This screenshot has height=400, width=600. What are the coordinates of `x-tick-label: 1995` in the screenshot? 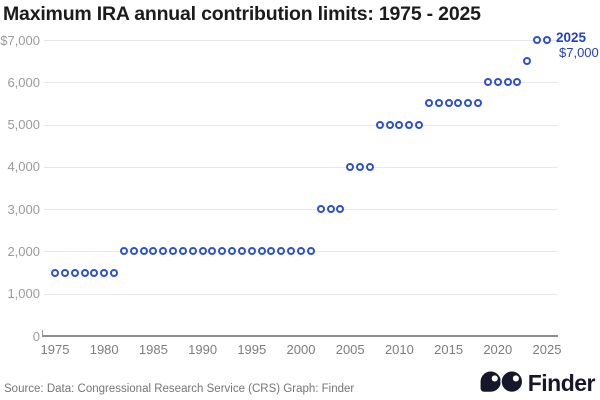 It's located at (252, 349).